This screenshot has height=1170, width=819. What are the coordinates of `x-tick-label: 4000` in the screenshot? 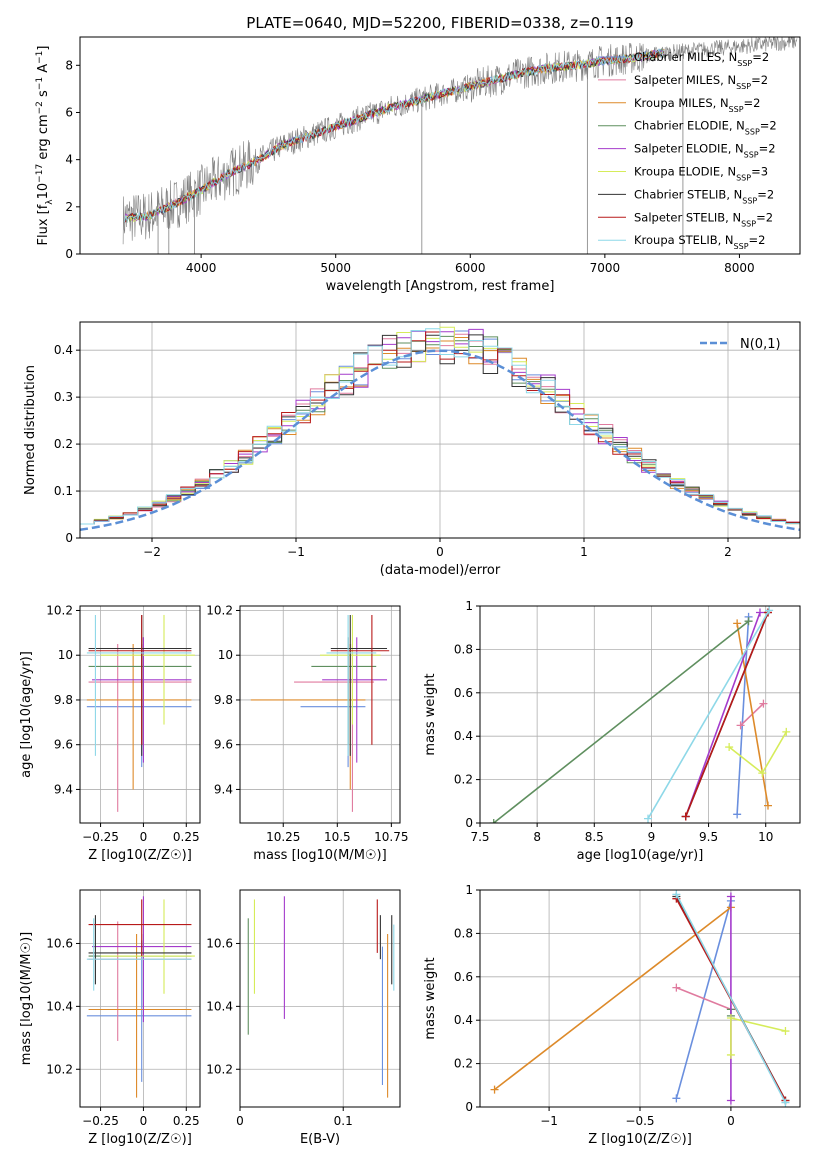 It's located at (201, 268).